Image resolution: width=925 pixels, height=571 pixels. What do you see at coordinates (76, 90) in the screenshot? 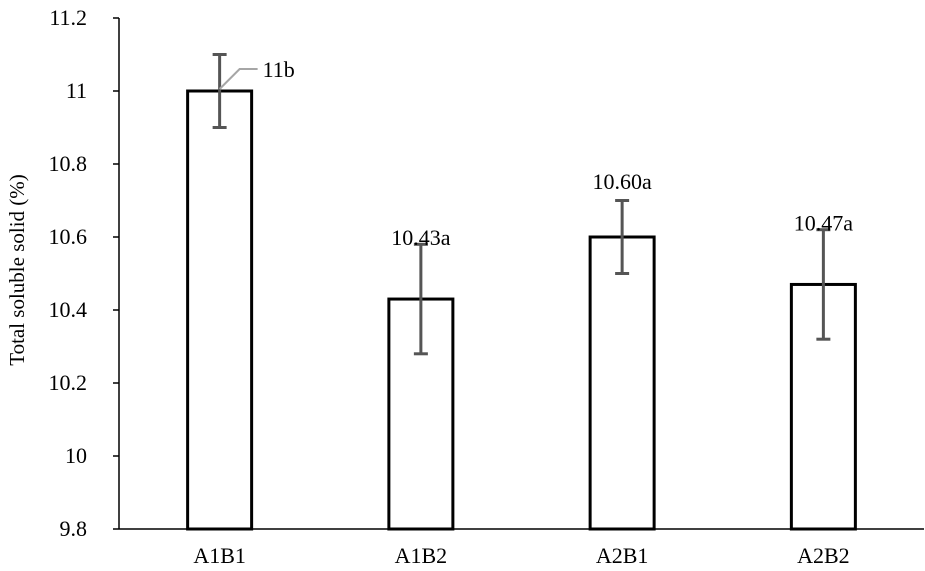
I see `y-tick-label: 11` at bounding box center [76, 90].